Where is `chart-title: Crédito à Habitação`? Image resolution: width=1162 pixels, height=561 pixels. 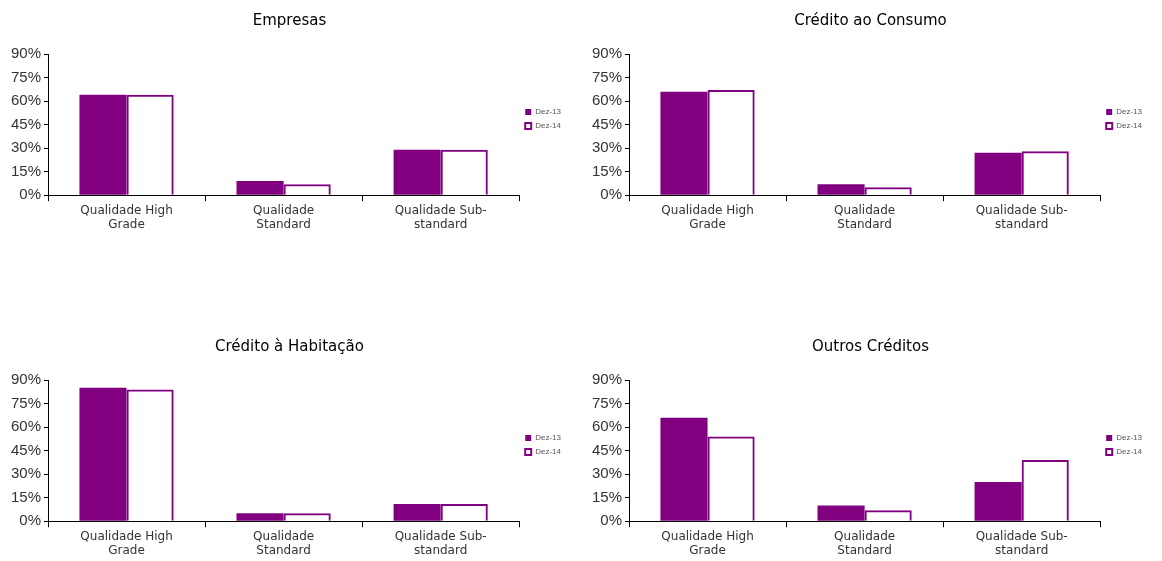 chart-title: Crédito à Habitação is located at coordinates (289, 345).